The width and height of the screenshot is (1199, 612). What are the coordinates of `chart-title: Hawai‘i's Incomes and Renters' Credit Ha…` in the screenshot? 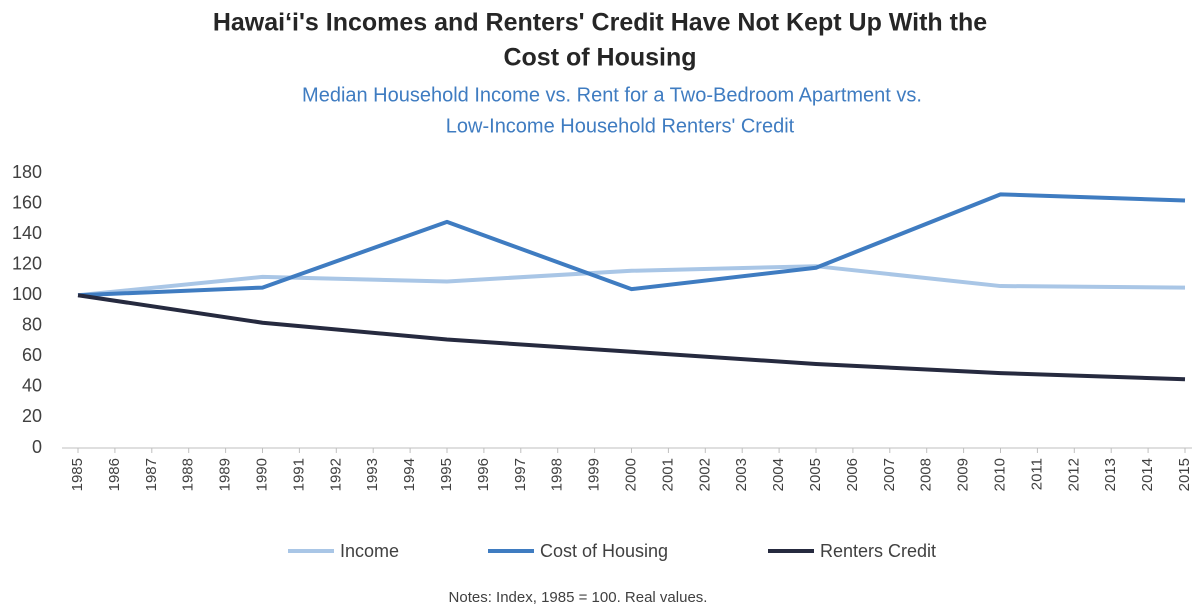 It's located at (600, 23).